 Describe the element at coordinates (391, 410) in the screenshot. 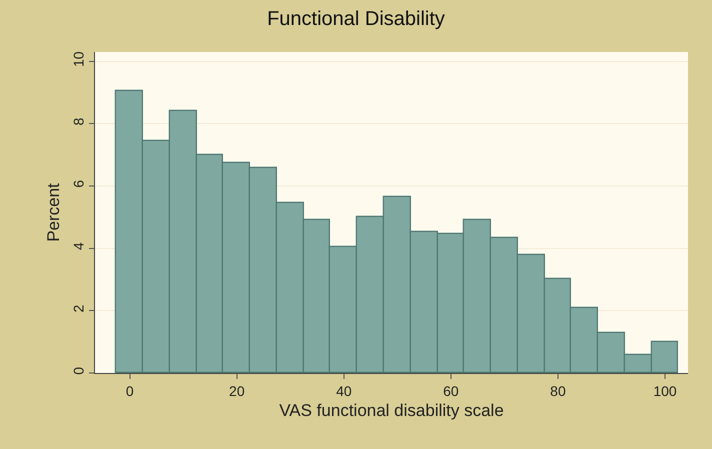

I see `x-axis-title: VAS functional disability scale` at that location.